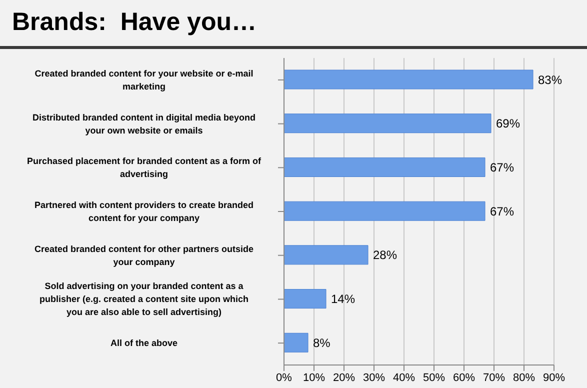  Describe the element at coordinates (464, 378) in the screenshot. I see `x-tick-label: 60%` at that location.